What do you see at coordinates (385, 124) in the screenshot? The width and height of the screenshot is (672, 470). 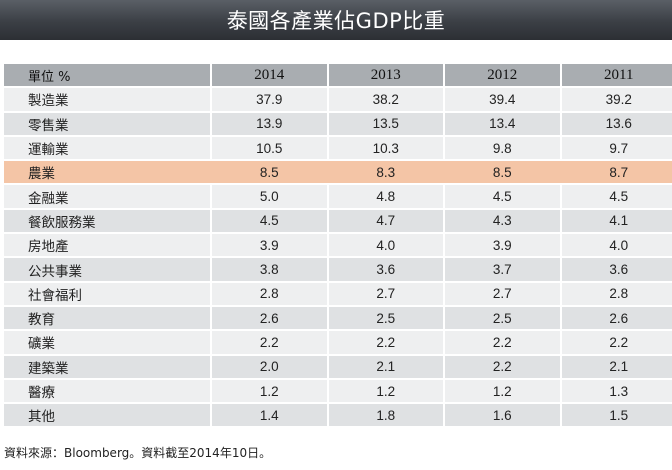 I see `share-value: 13.5` at bounding box center [385, 124].